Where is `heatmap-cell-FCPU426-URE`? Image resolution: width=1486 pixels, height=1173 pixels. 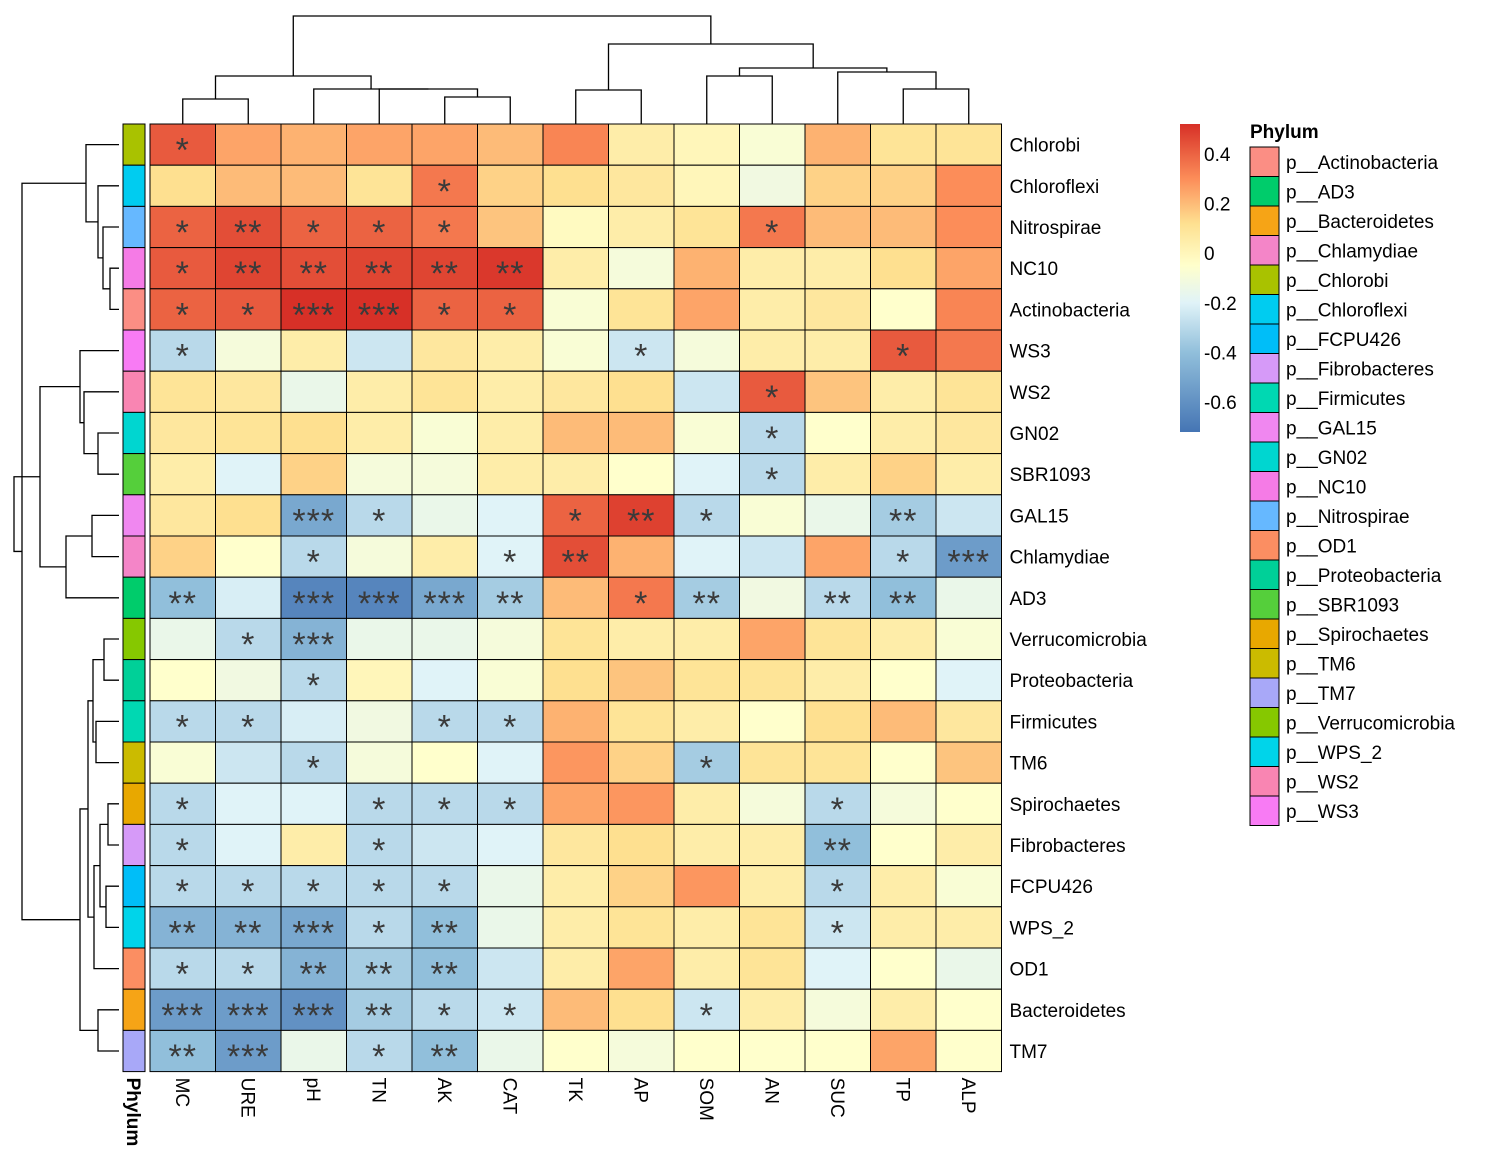 heatmap-cell-FCPU426-URE is located at coordinates (248, 886).